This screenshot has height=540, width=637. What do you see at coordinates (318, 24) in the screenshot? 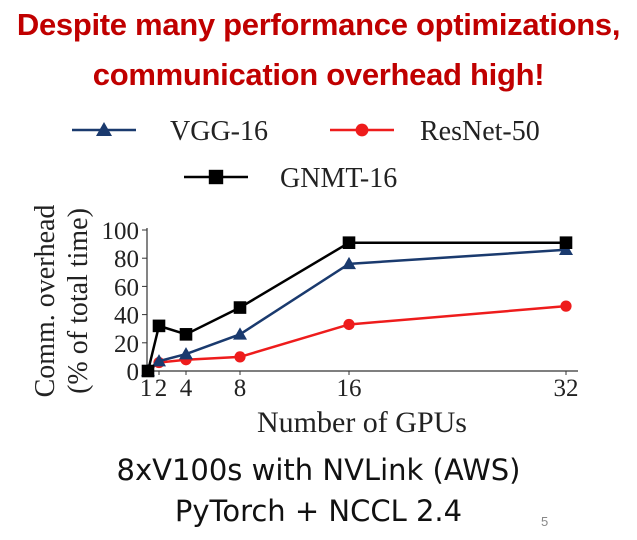
I see `slide-title-line-1: Despite many performance optimizations,` at bounding box center [318, 24].